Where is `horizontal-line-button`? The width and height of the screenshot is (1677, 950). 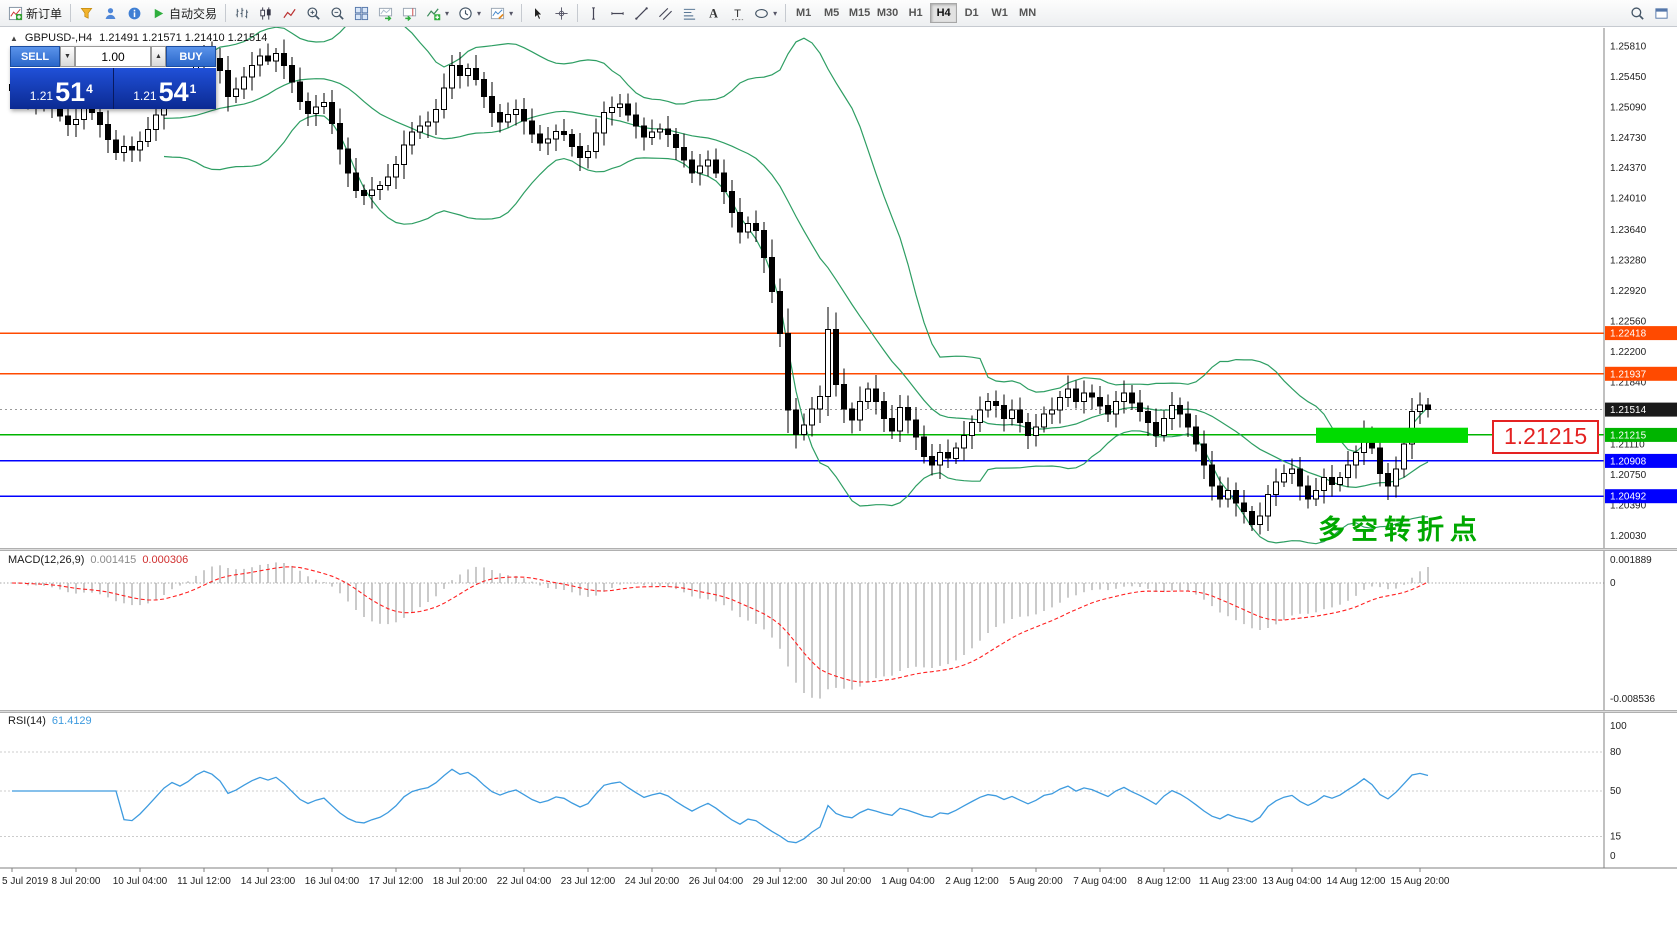 horizontal-line-button is located at coordinates (617, 13).